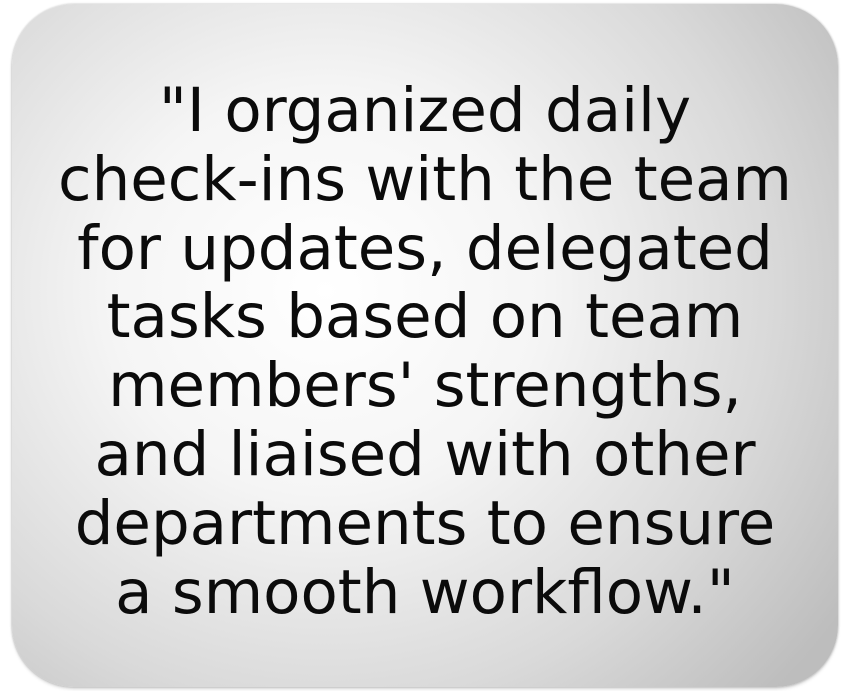 This screenshot has height=691, width=865. Describe the element at coordinates (425, 110) in the screenshot. I see `quote-line: "I organized daily` at that location.